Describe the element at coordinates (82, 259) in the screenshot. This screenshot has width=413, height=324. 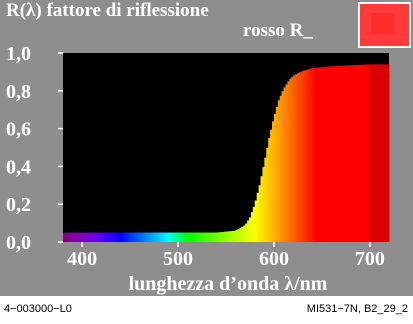
I see `x-tick-label: 400` at that location.